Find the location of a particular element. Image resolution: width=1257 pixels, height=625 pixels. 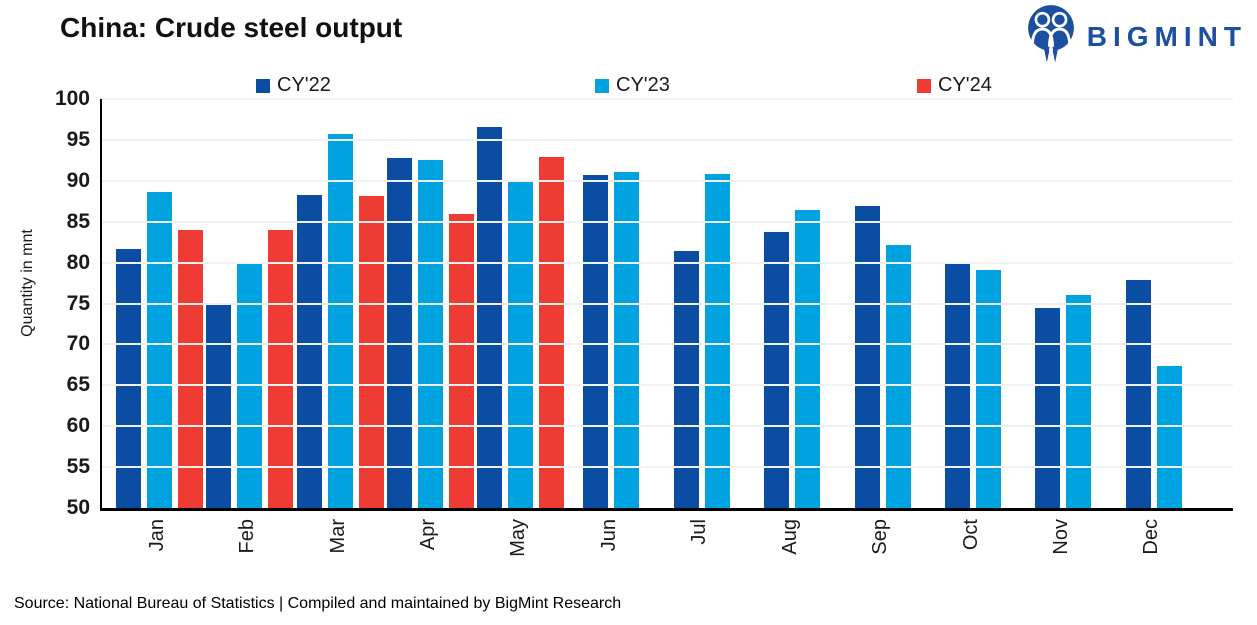

x-tick-cell: Dec is located at coordinates (1152, 551).